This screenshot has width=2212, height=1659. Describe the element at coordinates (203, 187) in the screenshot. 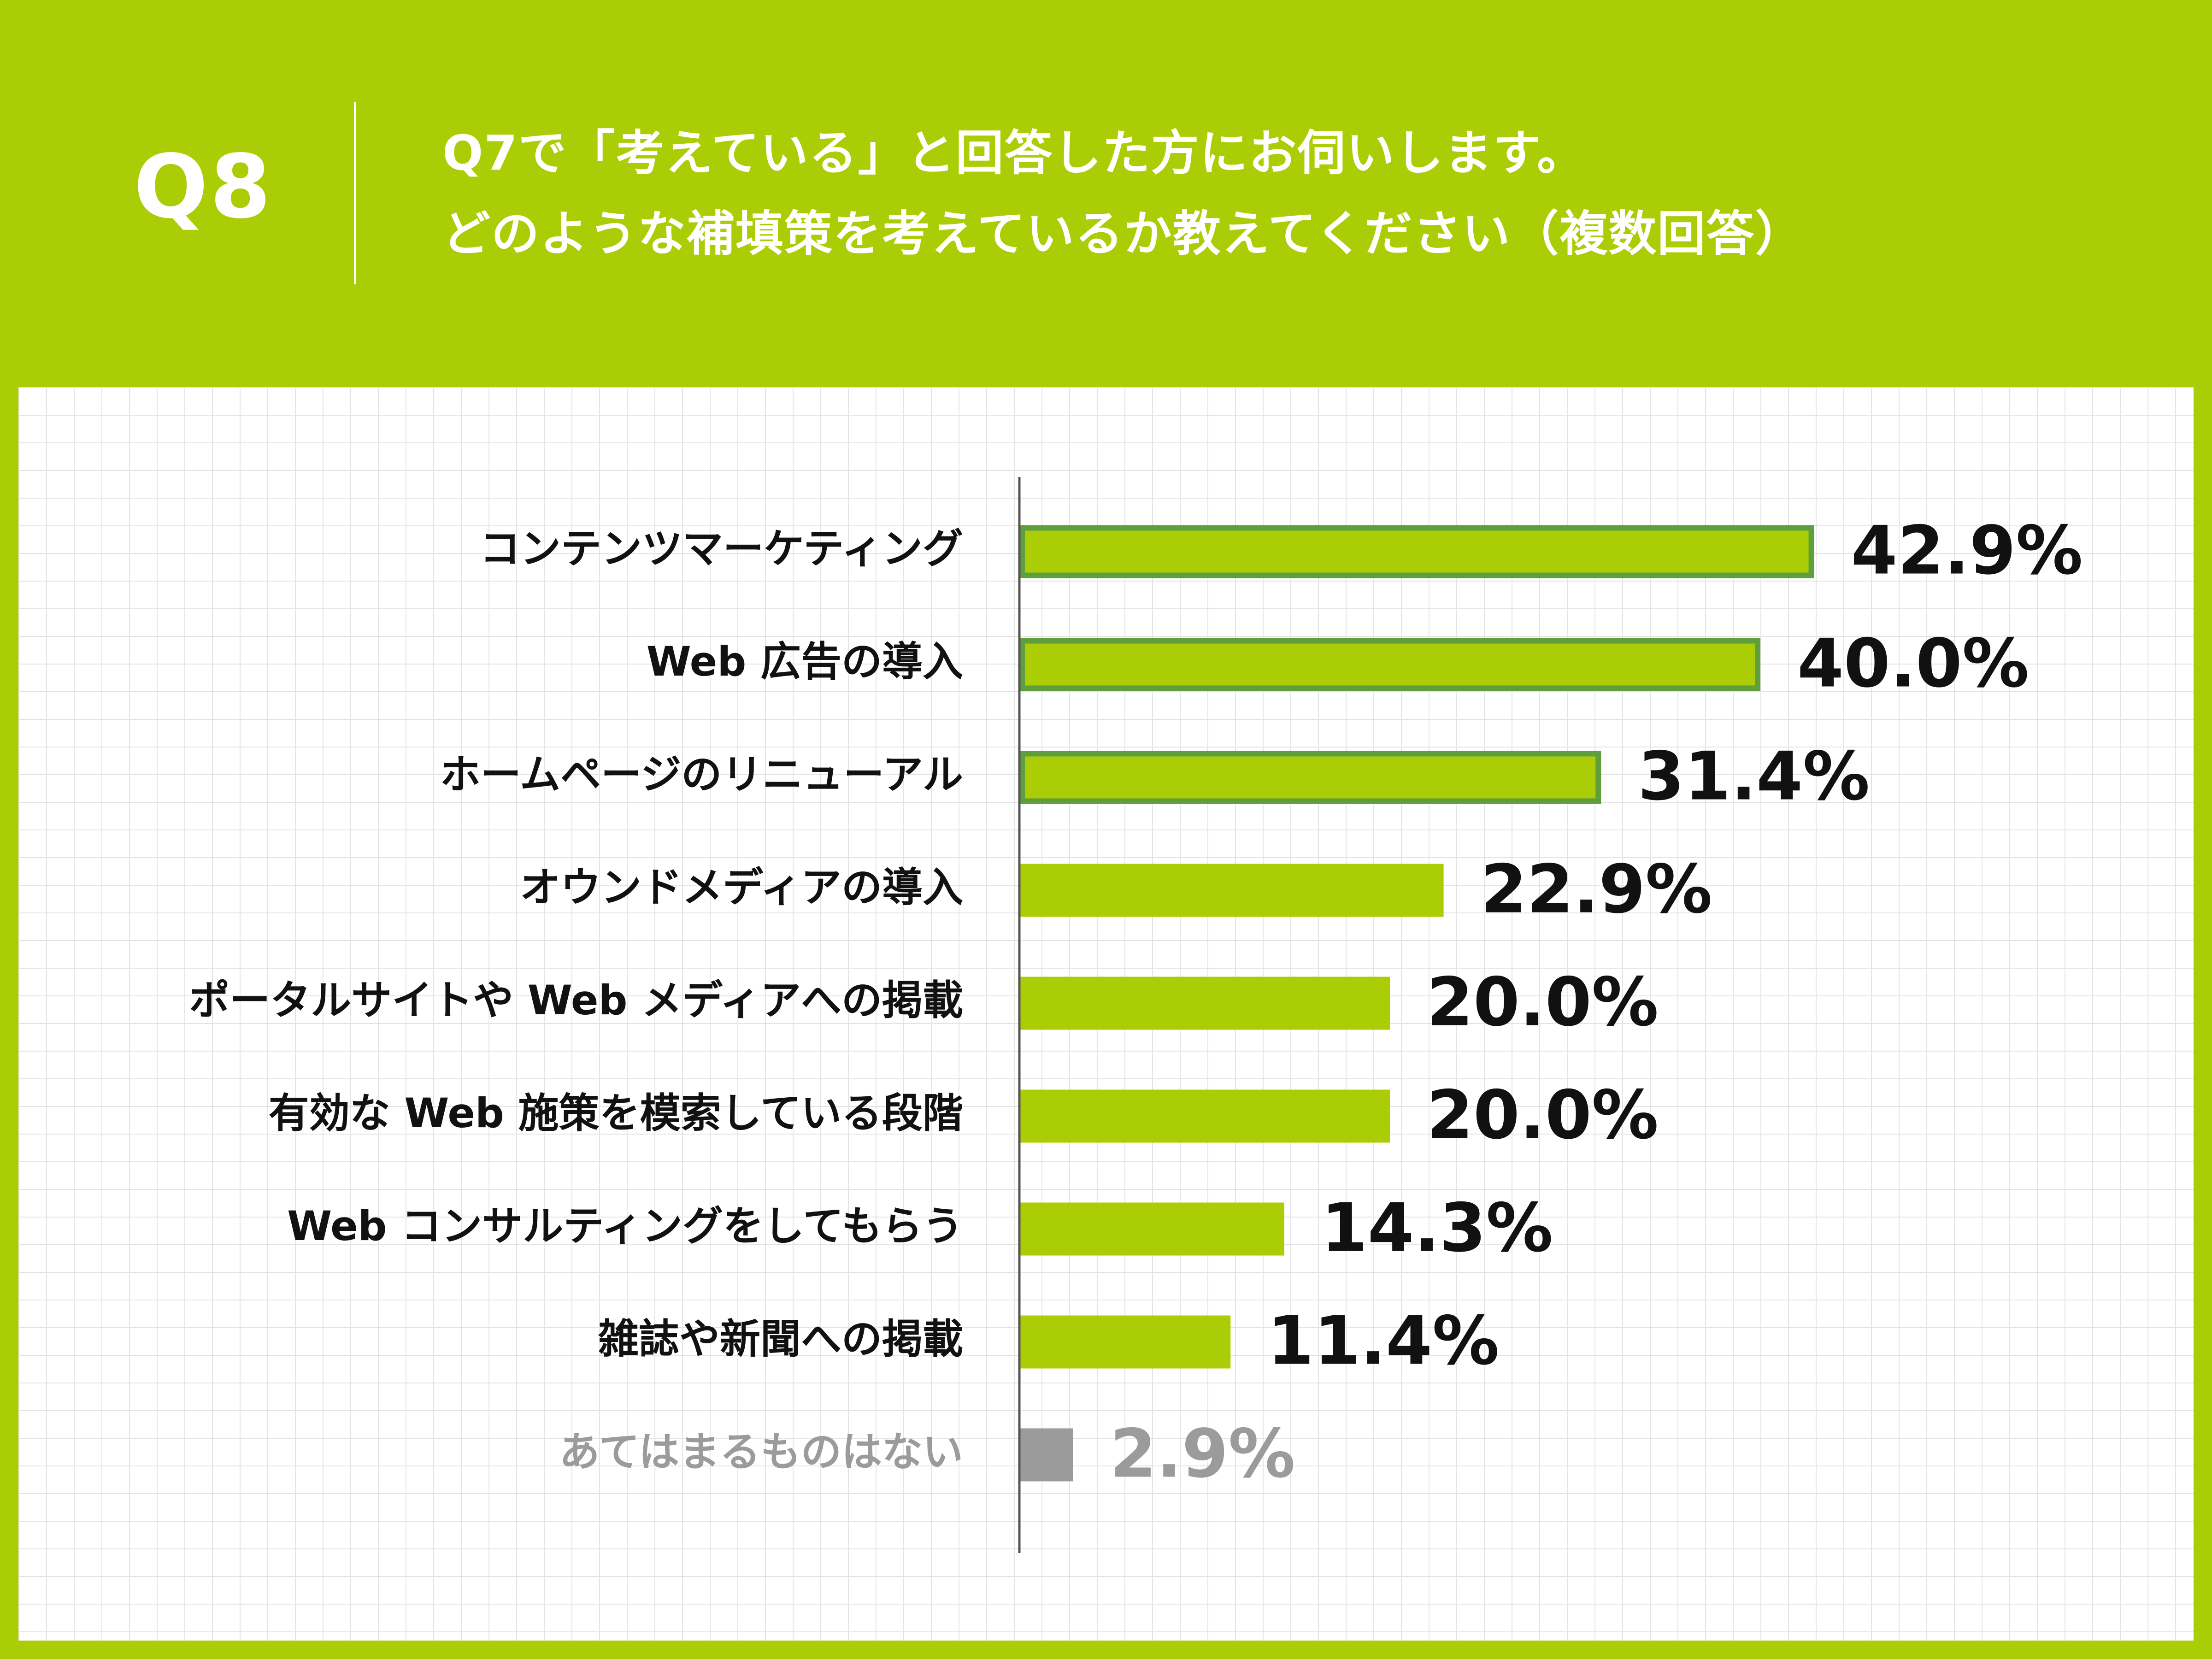

I see `question-number: Q8` at that location.